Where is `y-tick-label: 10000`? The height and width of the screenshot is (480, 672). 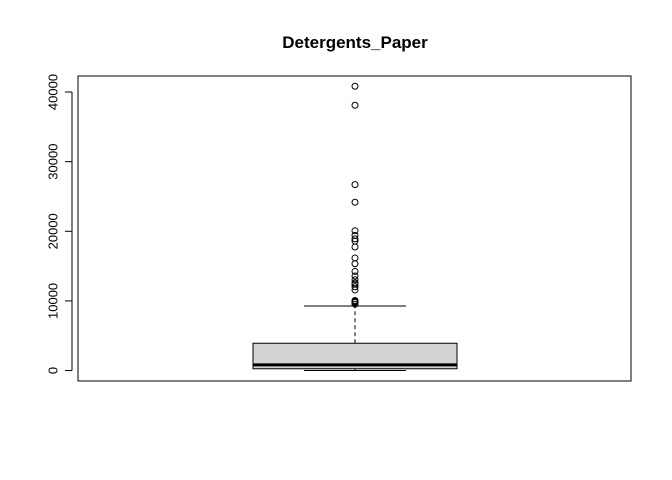
y-tick-label: 10000 is located at coordinates (52, 301).